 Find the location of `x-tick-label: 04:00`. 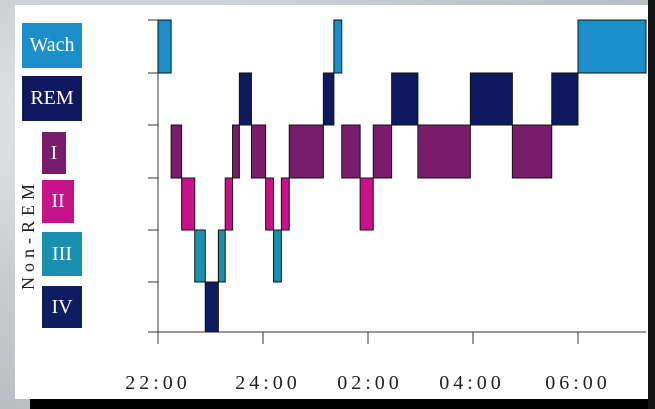

x-tick-label: 04:00 is located at coordinates (472, 383).